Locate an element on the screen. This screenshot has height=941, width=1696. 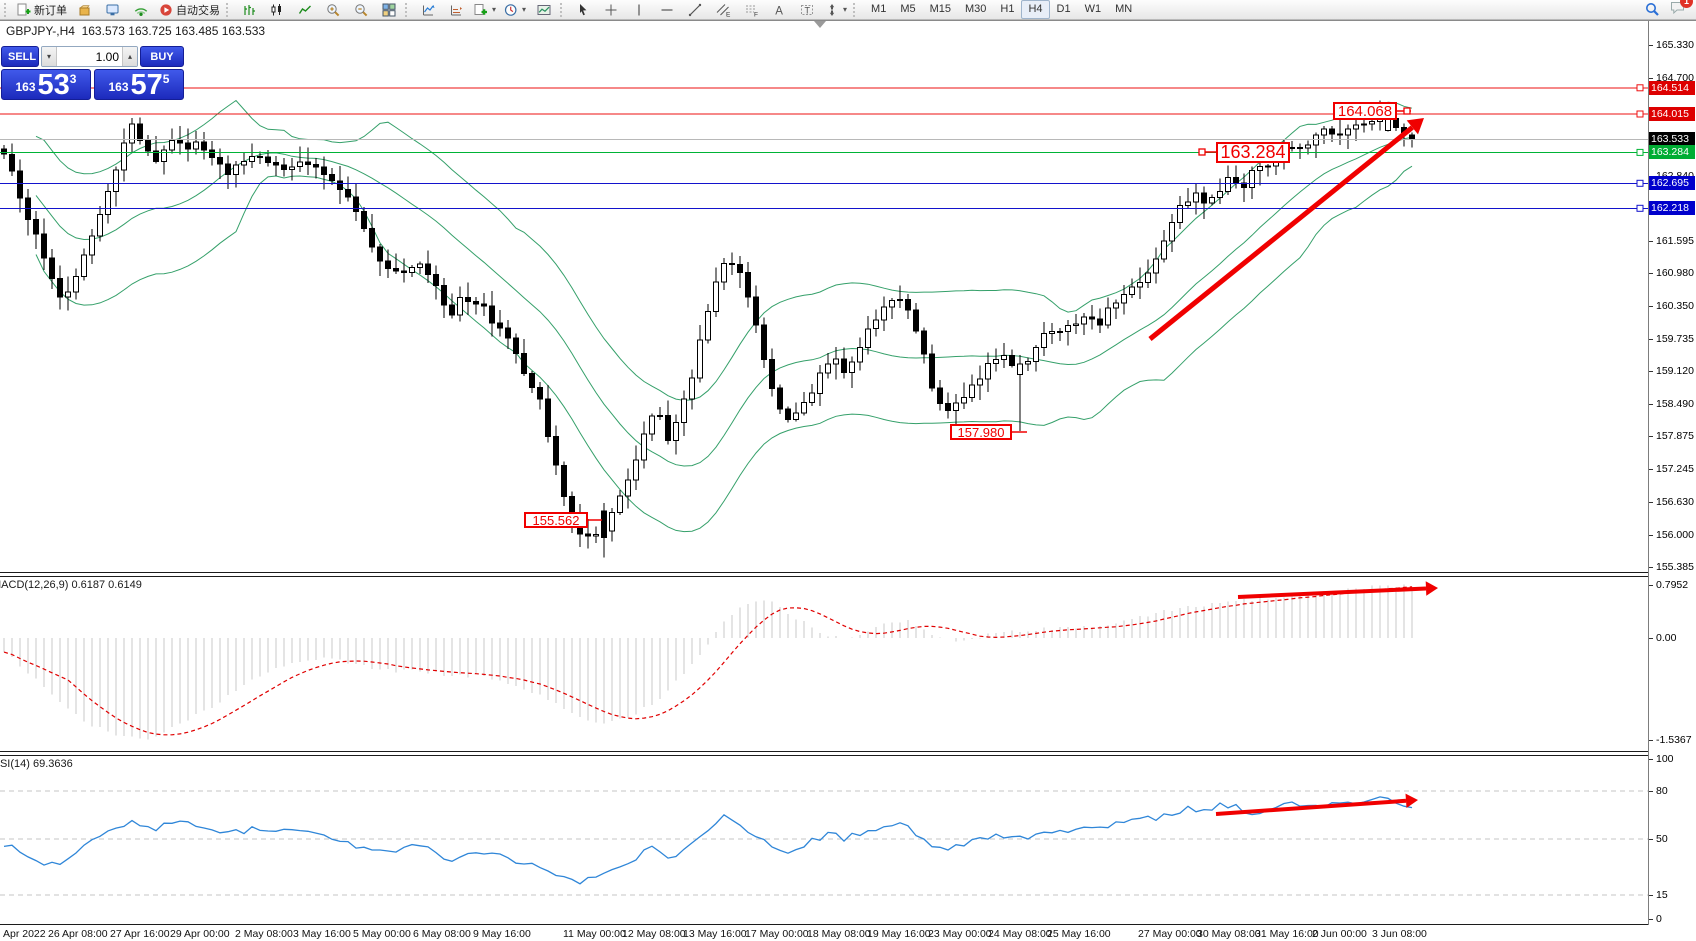
time-axis-label: 27 May 00:00 is located at coordinates (1170, 934).